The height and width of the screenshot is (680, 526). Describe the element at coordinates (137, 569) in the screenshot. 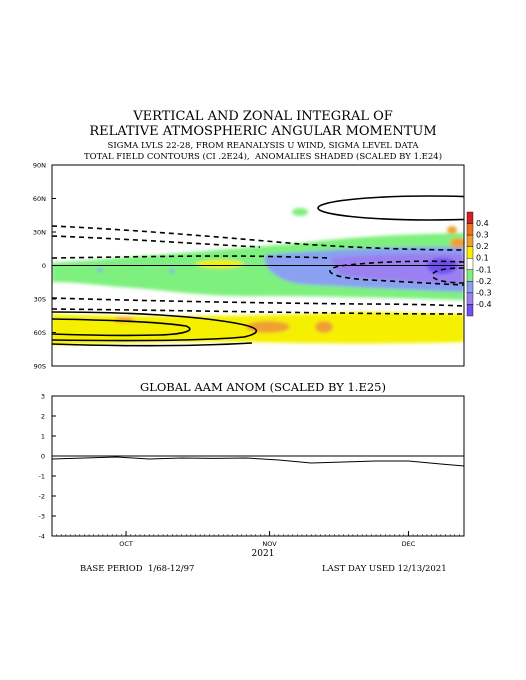

I see `base-period-label: BASE PERIOD 1/68-12/97` at that location.